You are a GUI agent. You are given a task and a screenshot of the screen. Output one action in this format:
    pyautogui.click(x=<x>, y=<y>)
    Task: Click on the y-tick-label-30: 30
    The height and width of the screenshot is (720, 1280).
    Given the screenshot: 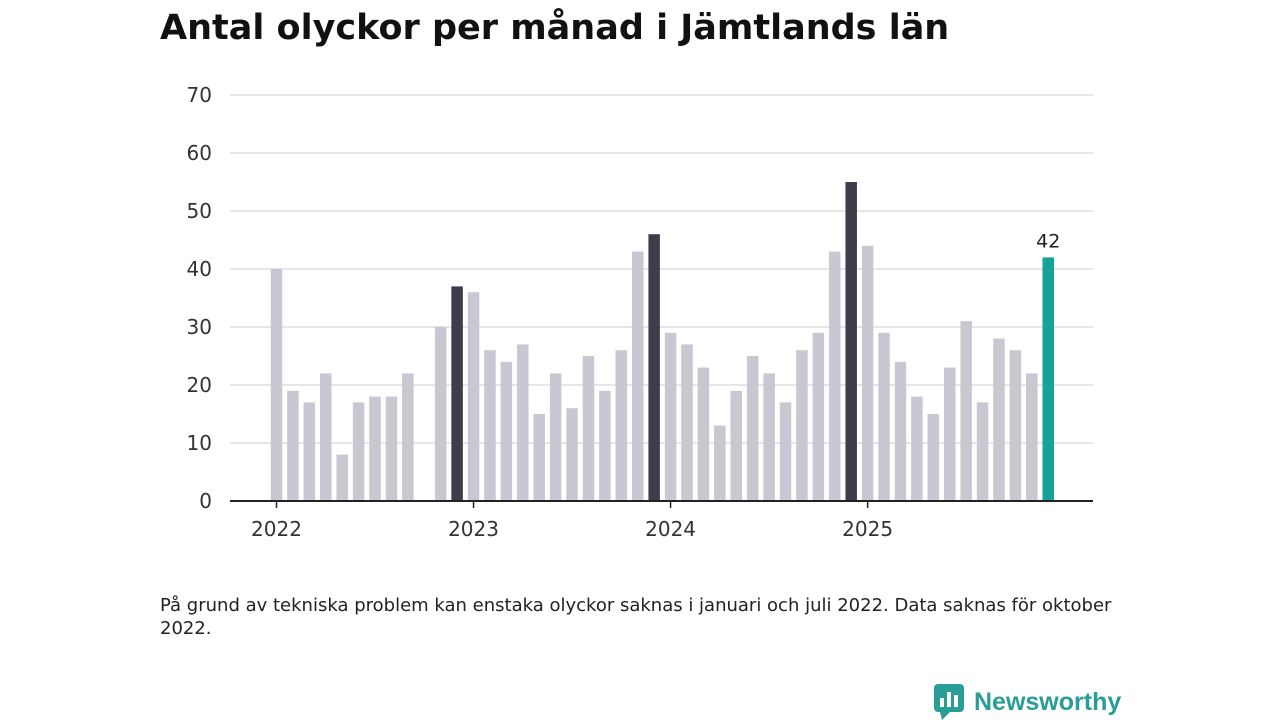 What is the action you would take?
    pyautogui.click(x=199, y=327)
    